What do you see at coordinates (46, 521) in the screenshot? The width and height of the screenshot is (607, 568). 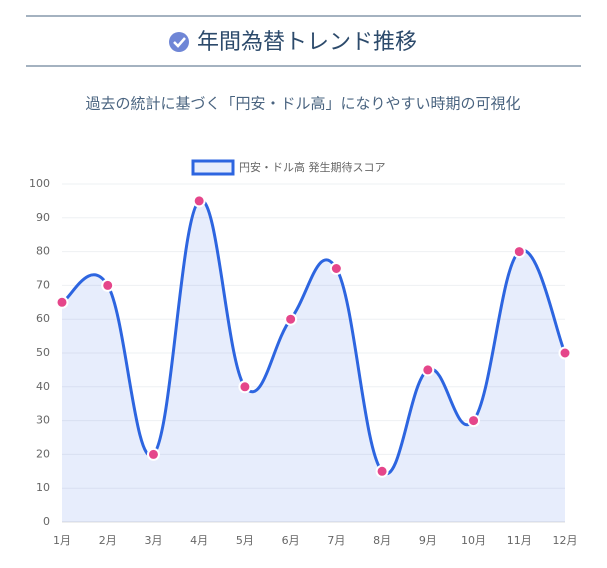 I see `y-tick-label: 0` at bounding box center [46, 521].